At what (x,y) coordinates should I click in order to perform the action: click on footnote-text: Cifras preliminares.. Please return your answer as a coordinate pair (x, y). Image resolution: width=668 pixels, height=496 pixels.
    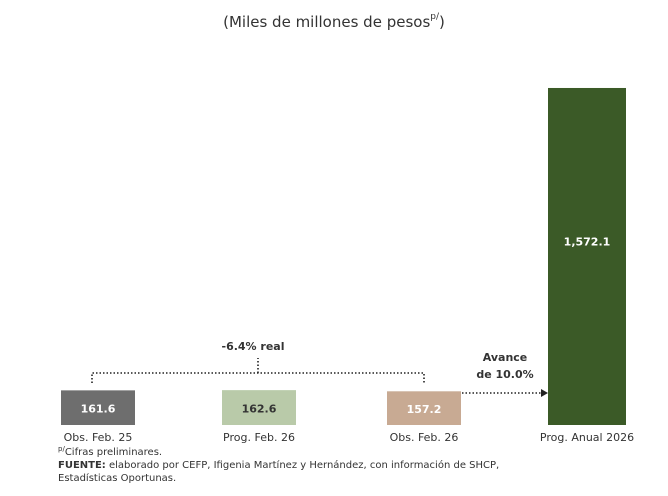
    Looking at the image, I should click on (113, 452).